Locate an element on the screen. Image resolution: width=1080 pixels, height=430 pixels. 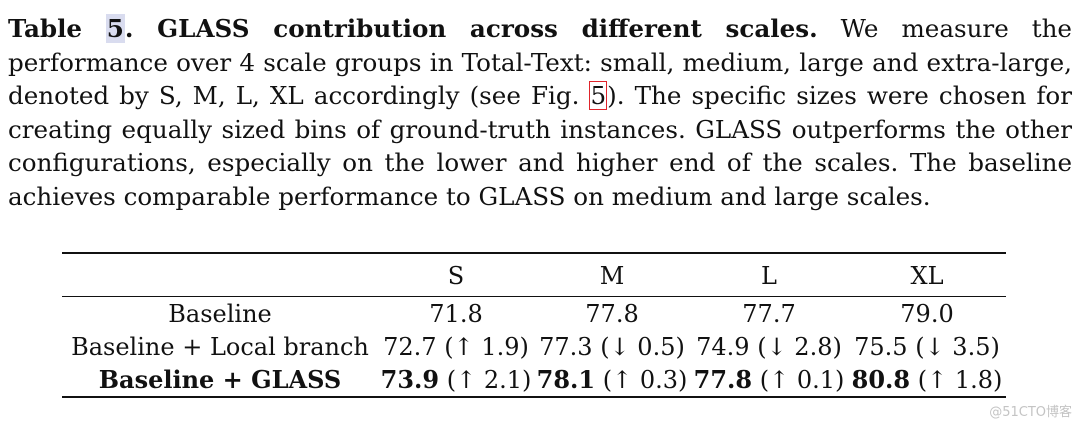
header-xl: XL is located at coordinates (927, 276).